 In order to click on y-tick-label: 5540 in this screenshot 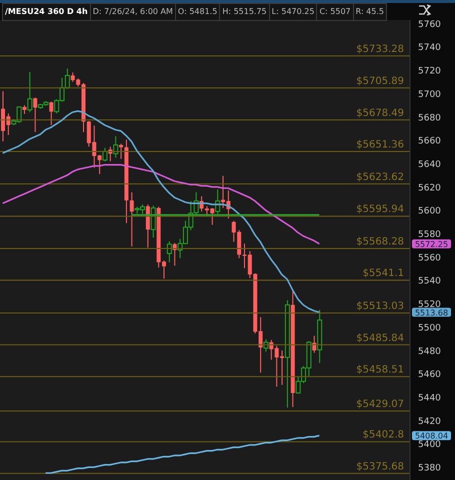, I will do `click(430, 281)`.